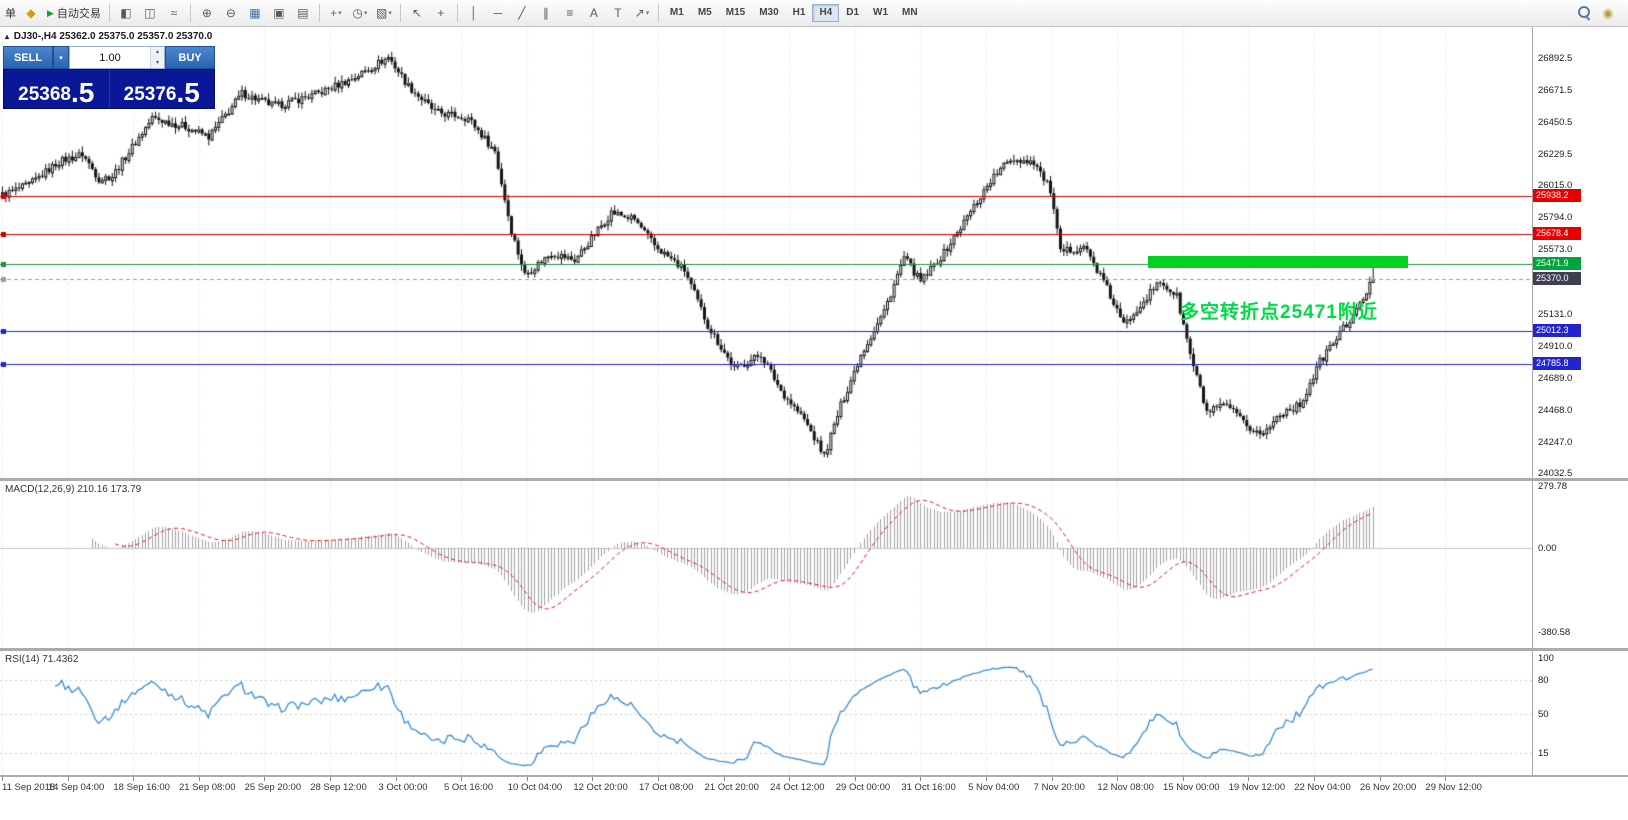  What do you see at coordinates (676, 12) in the screenshot?
I see `timeframe-m1: M1` at bounding box center [676, 12].